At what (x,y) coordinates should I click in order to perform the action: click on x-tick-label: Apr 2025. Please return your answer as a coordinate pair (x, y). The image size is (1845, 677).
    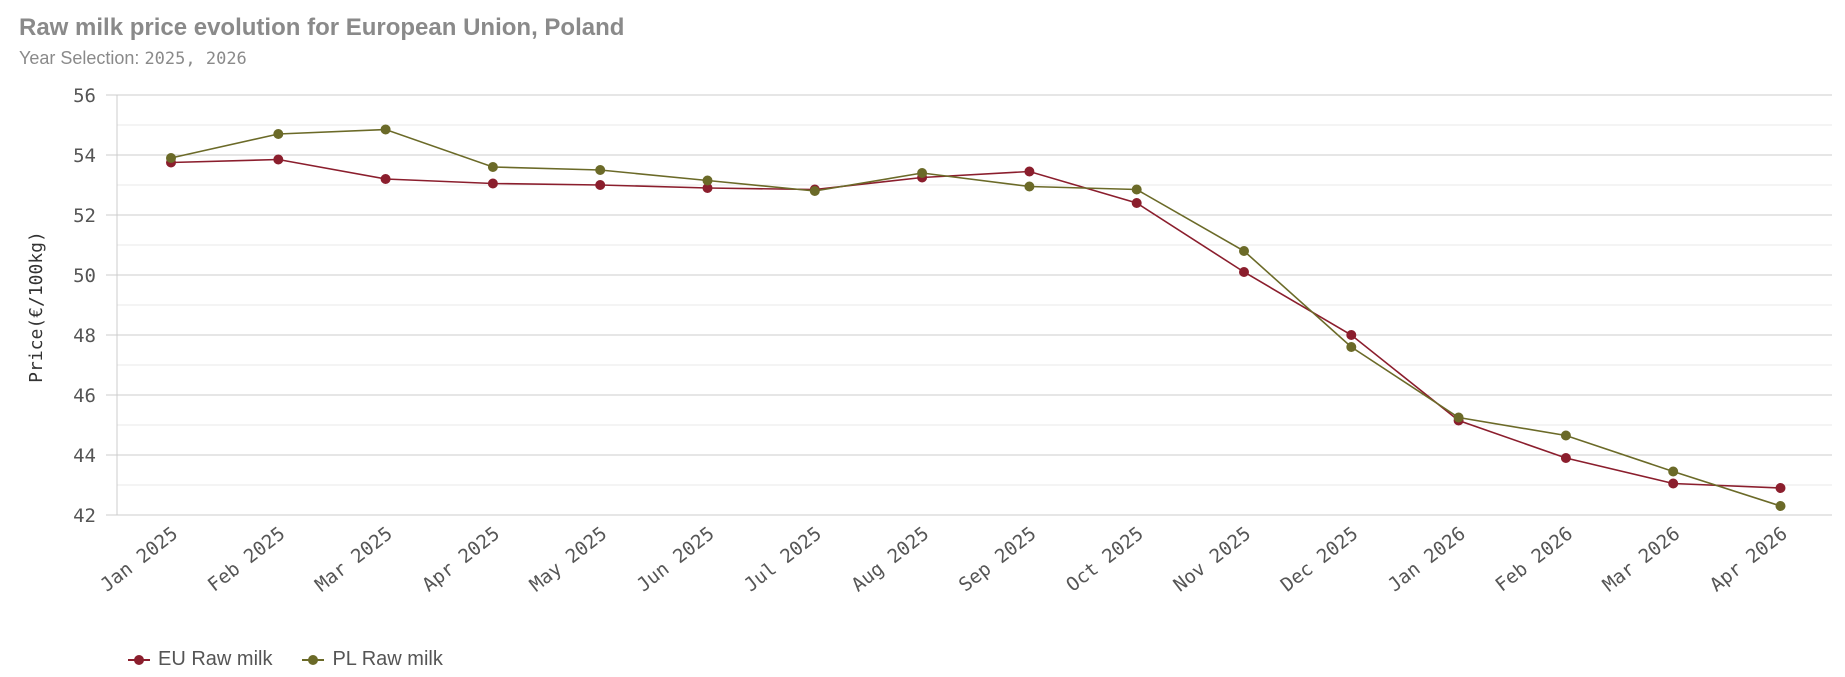
    Looking at the image, I should click on (461, 560).